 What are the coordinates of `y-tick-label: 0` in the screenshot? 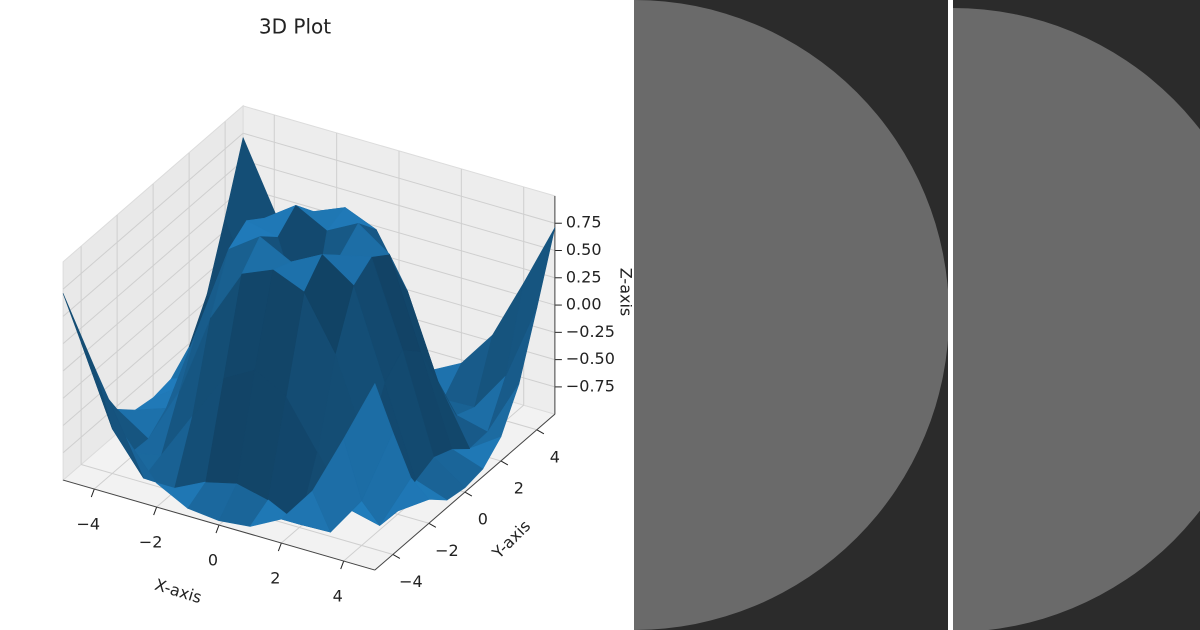 It's located at (483, 519).